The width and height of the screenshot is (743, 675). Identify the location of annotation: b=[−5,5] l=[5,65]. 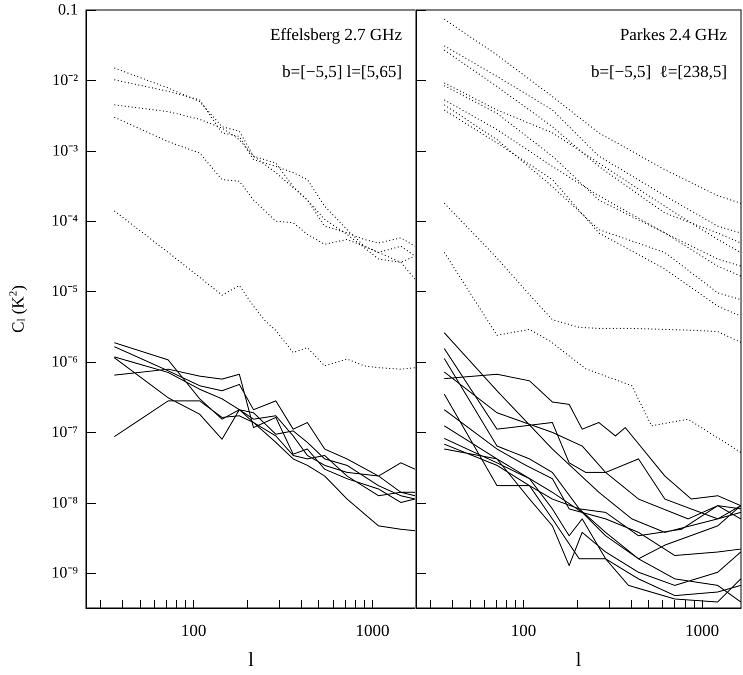
(342, 71).